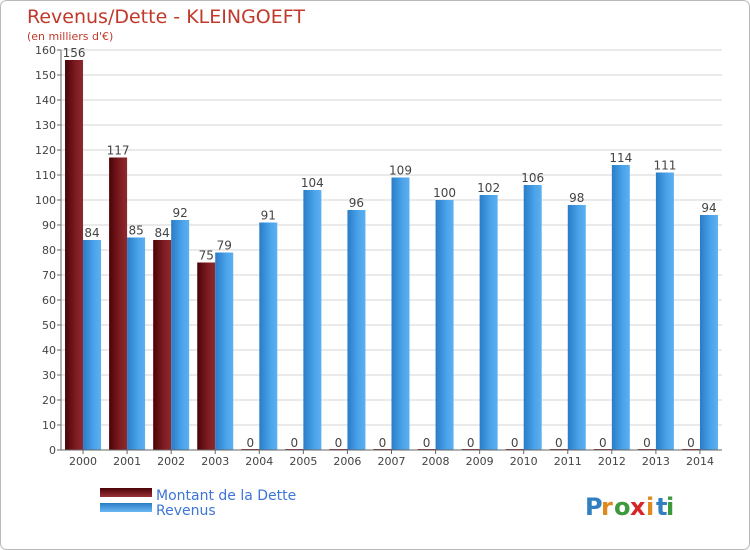 This screenshot has height=550, width=750. Describe the element at coordinates (576, 198) in the screenshot. I see `data-label-revenus-2011: 98` at that location.